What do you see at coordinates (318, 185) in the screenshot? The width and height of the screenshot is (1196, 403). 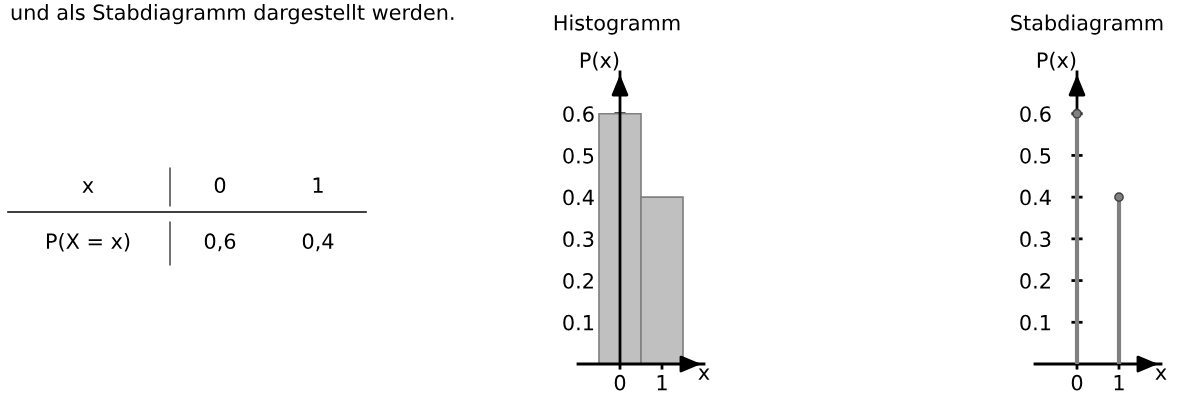 I see `category-label: 1` at bounding box center [318, 185].